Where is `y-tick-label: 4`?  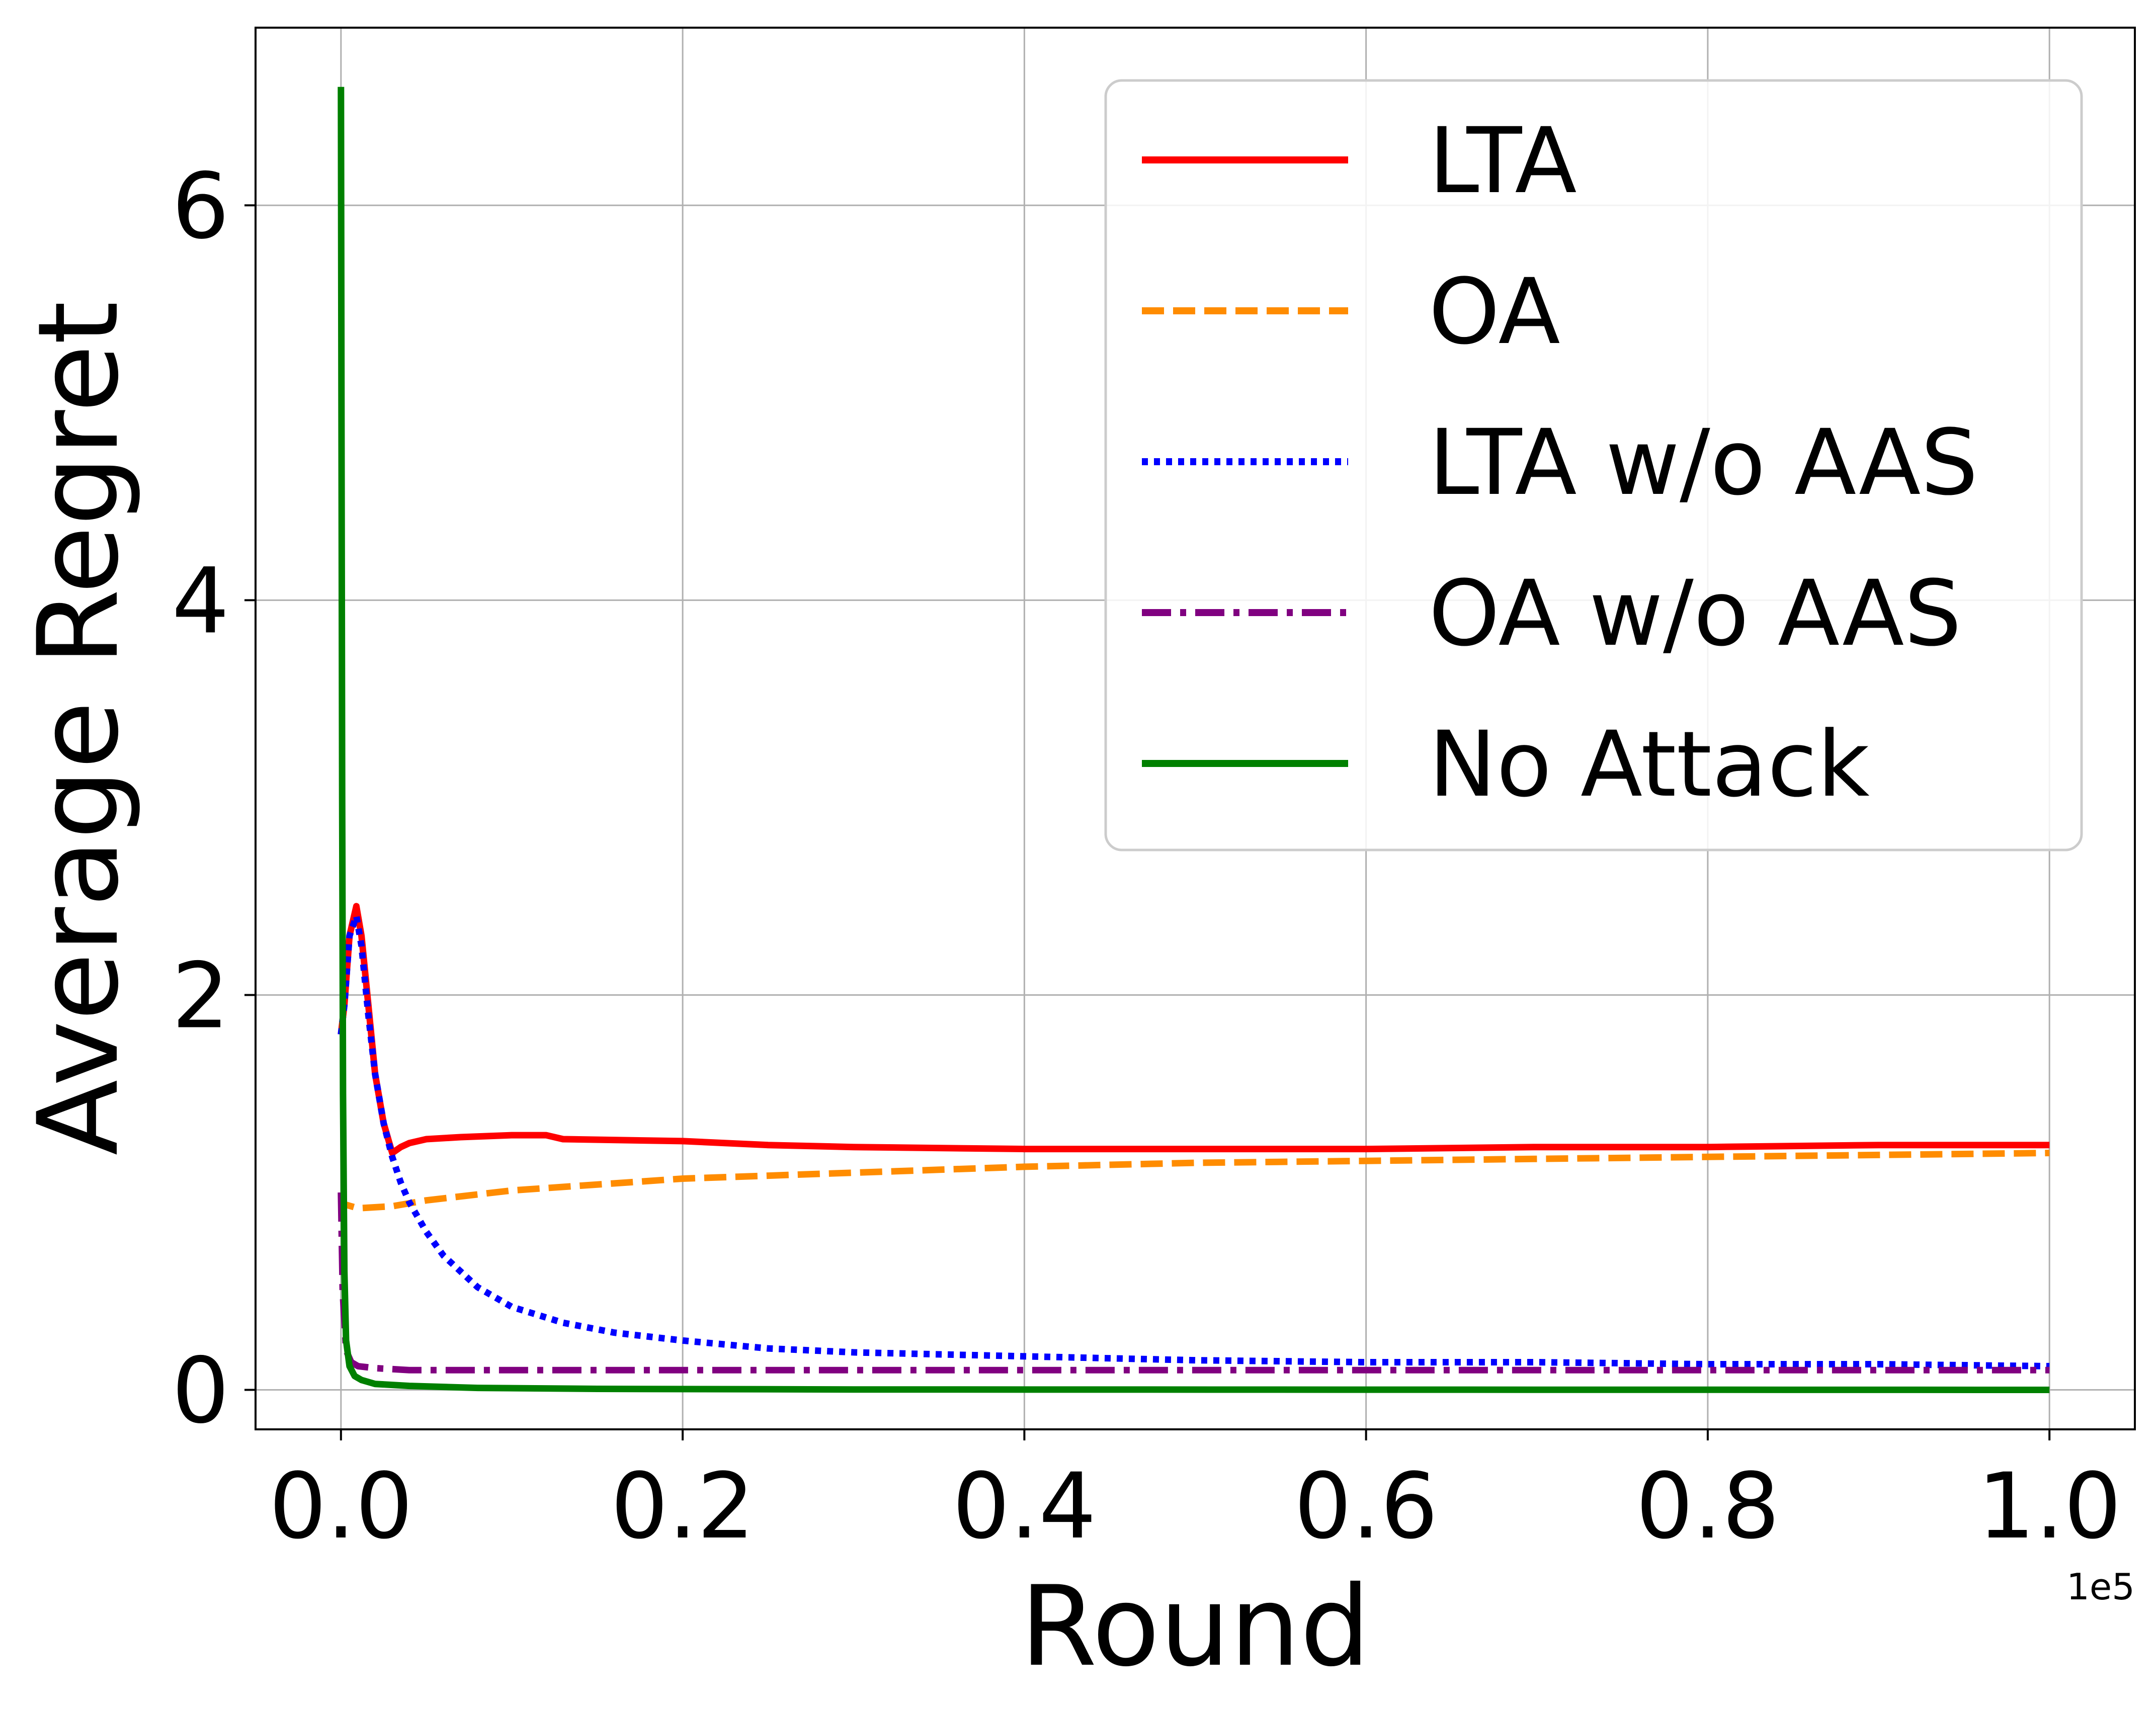 y-tick-label: 4 is located at coordinates (200, 601).